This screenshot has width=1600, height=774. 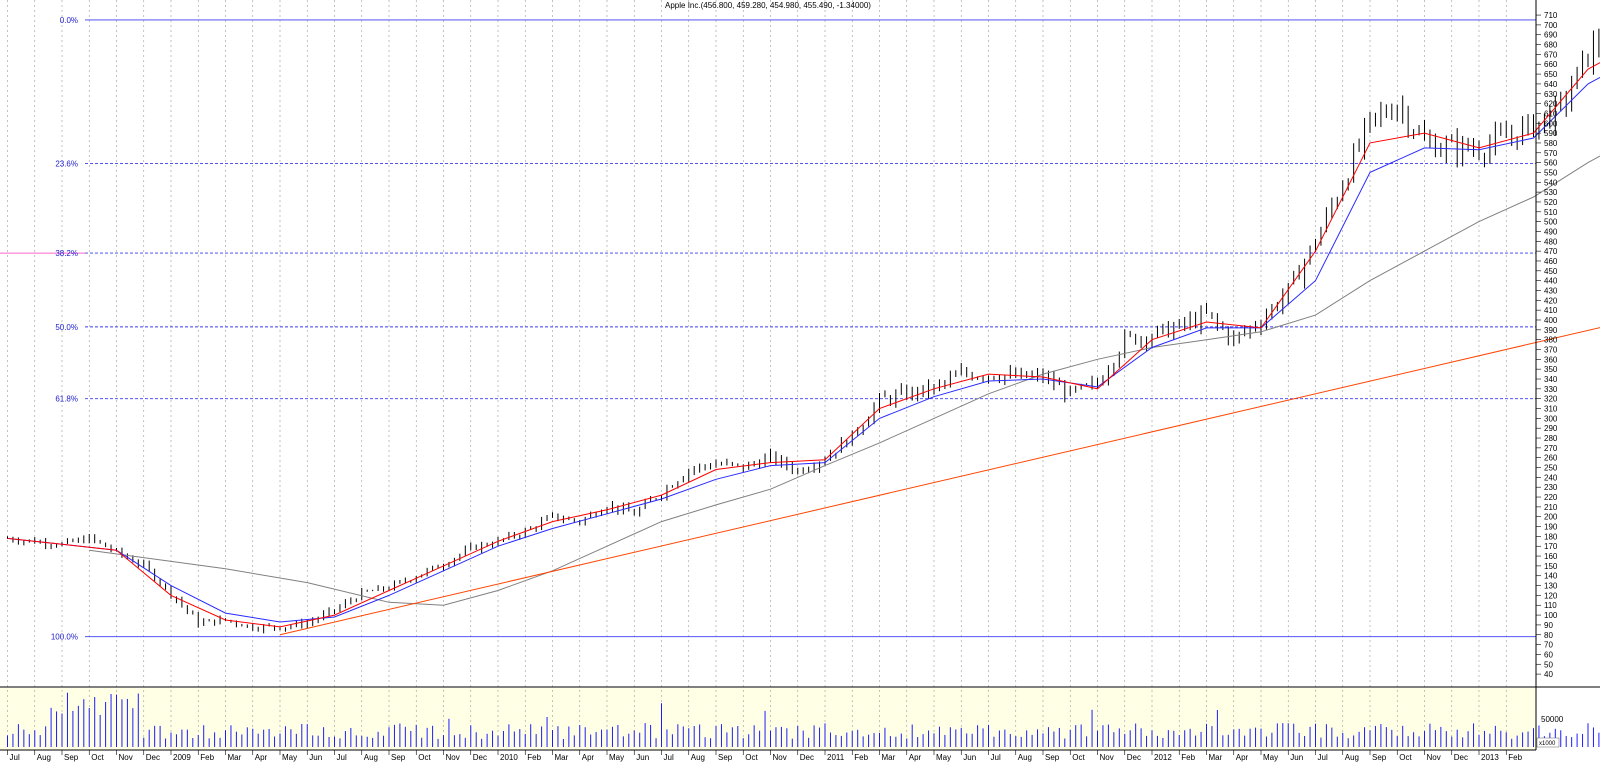 I want to click on price-tick-label: 230, so click(x=1551, y=487).